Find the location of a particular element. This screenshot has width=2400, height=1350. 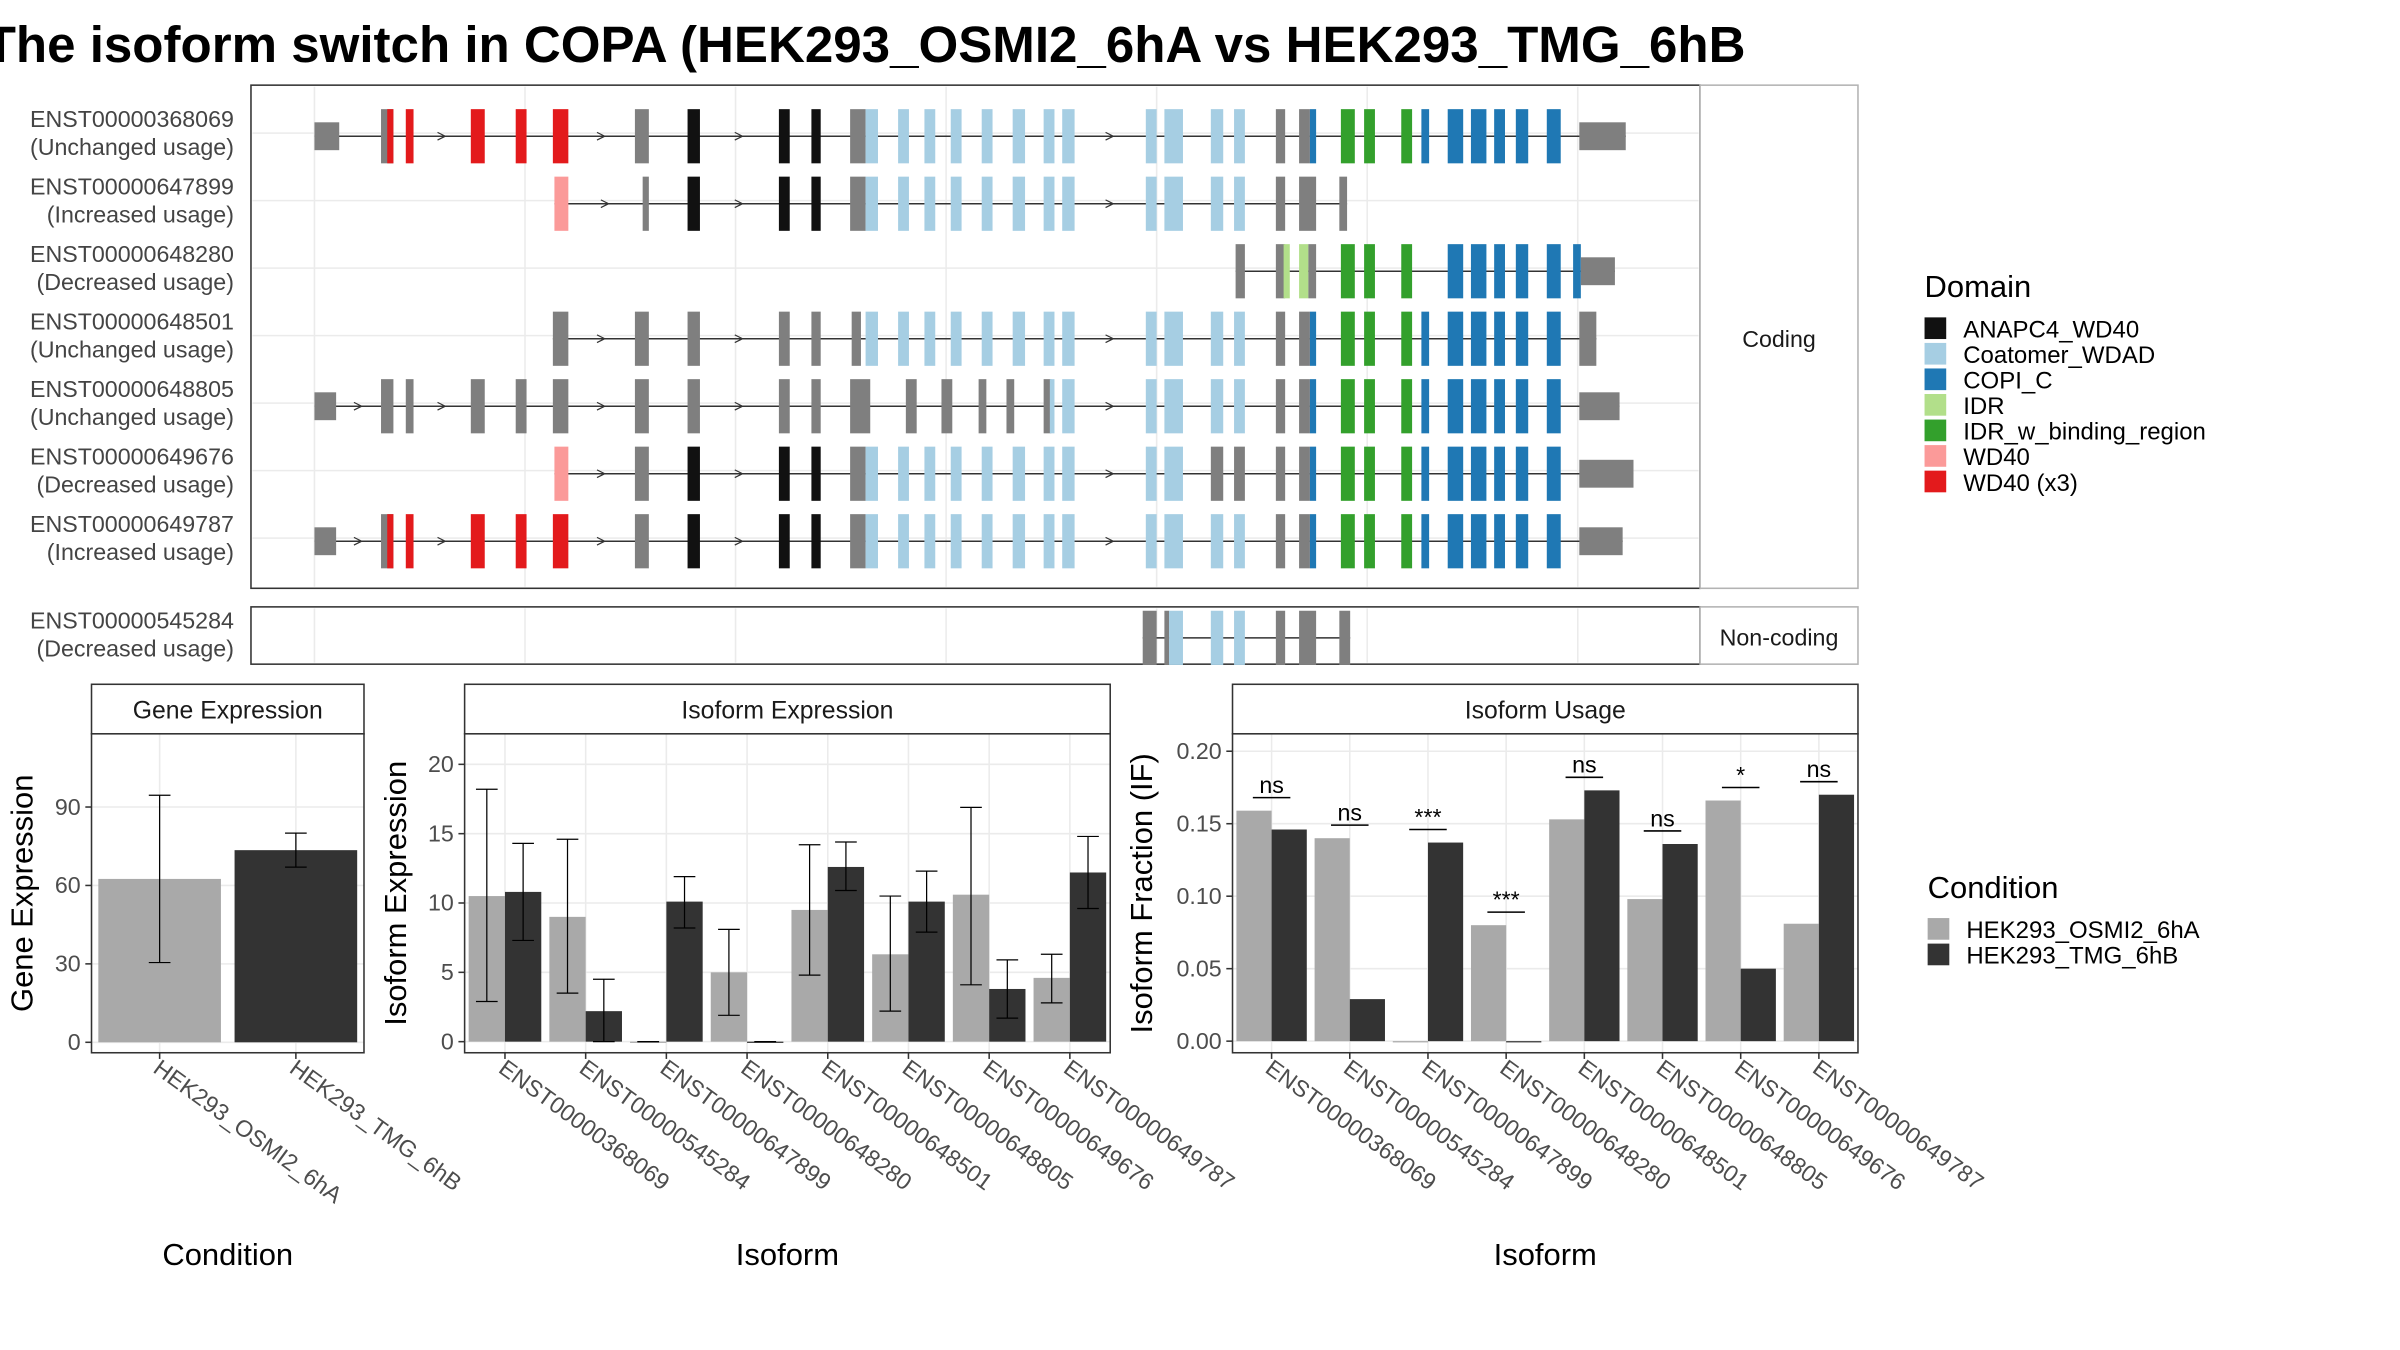

y-tick-label: 15 is located at coordinates (441, 833).